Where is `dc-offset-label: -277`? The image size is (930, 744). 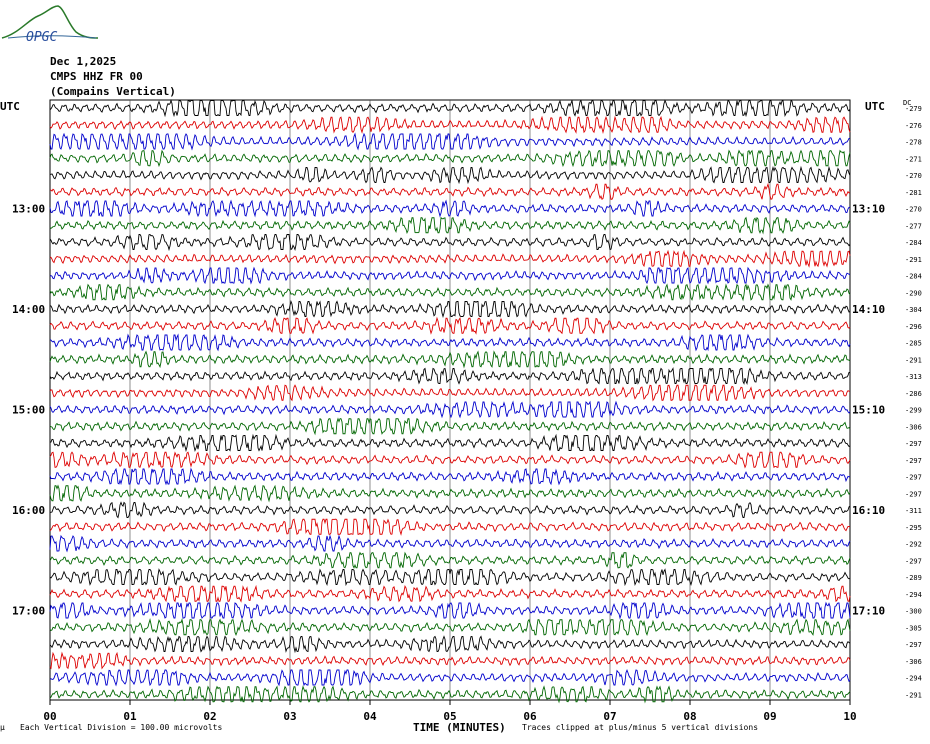 dc-offset-label: -277 is located at coordinates (913, 226).